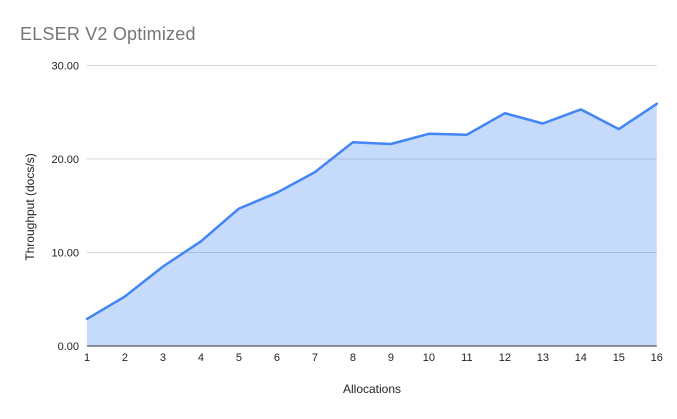 The image size is (677, 419). What do you see at coordinates (657, 358) in the screenshot?
I see `x-tick-label: 16` at bounding box center [657, 358].